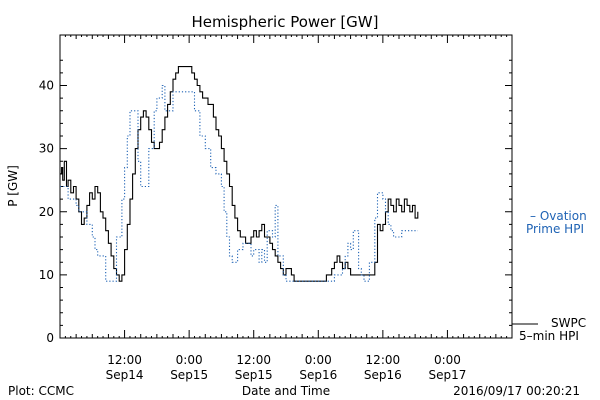 The image size is (600, 400). Describe the element at coordinates (46, 86) in the screenshot. I see `y-tick-label: 40` at that location.